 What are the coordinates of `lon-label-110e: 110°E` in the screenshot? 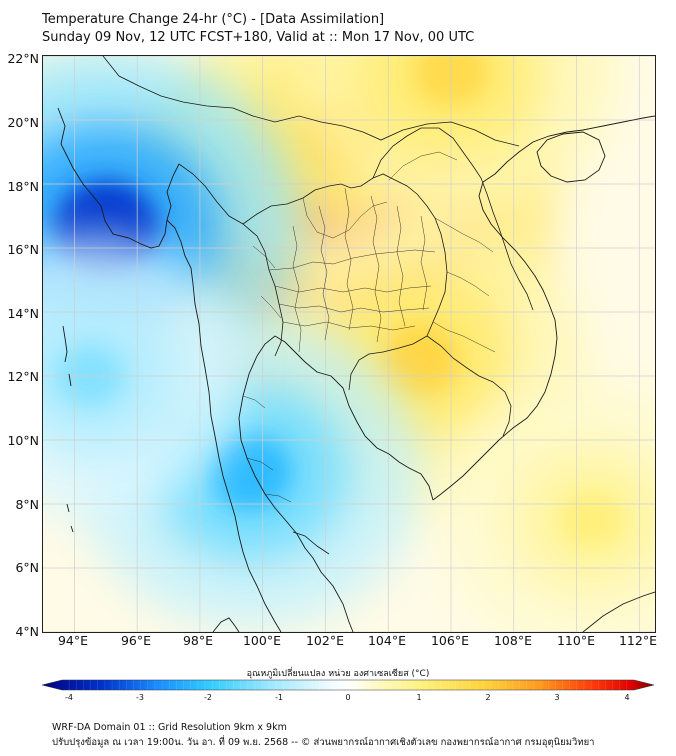 It's located at (575, 640).